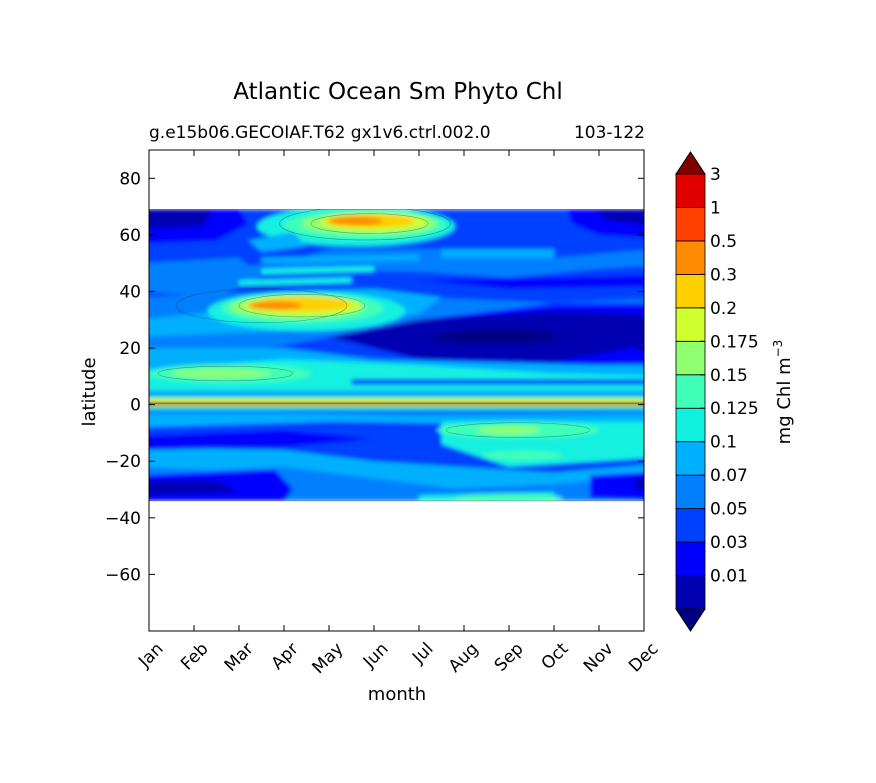  What do you see at coordinates (464, 658) in the screenshot?
I see `x-tick-label: Aug` at bounding box center [464, 658].